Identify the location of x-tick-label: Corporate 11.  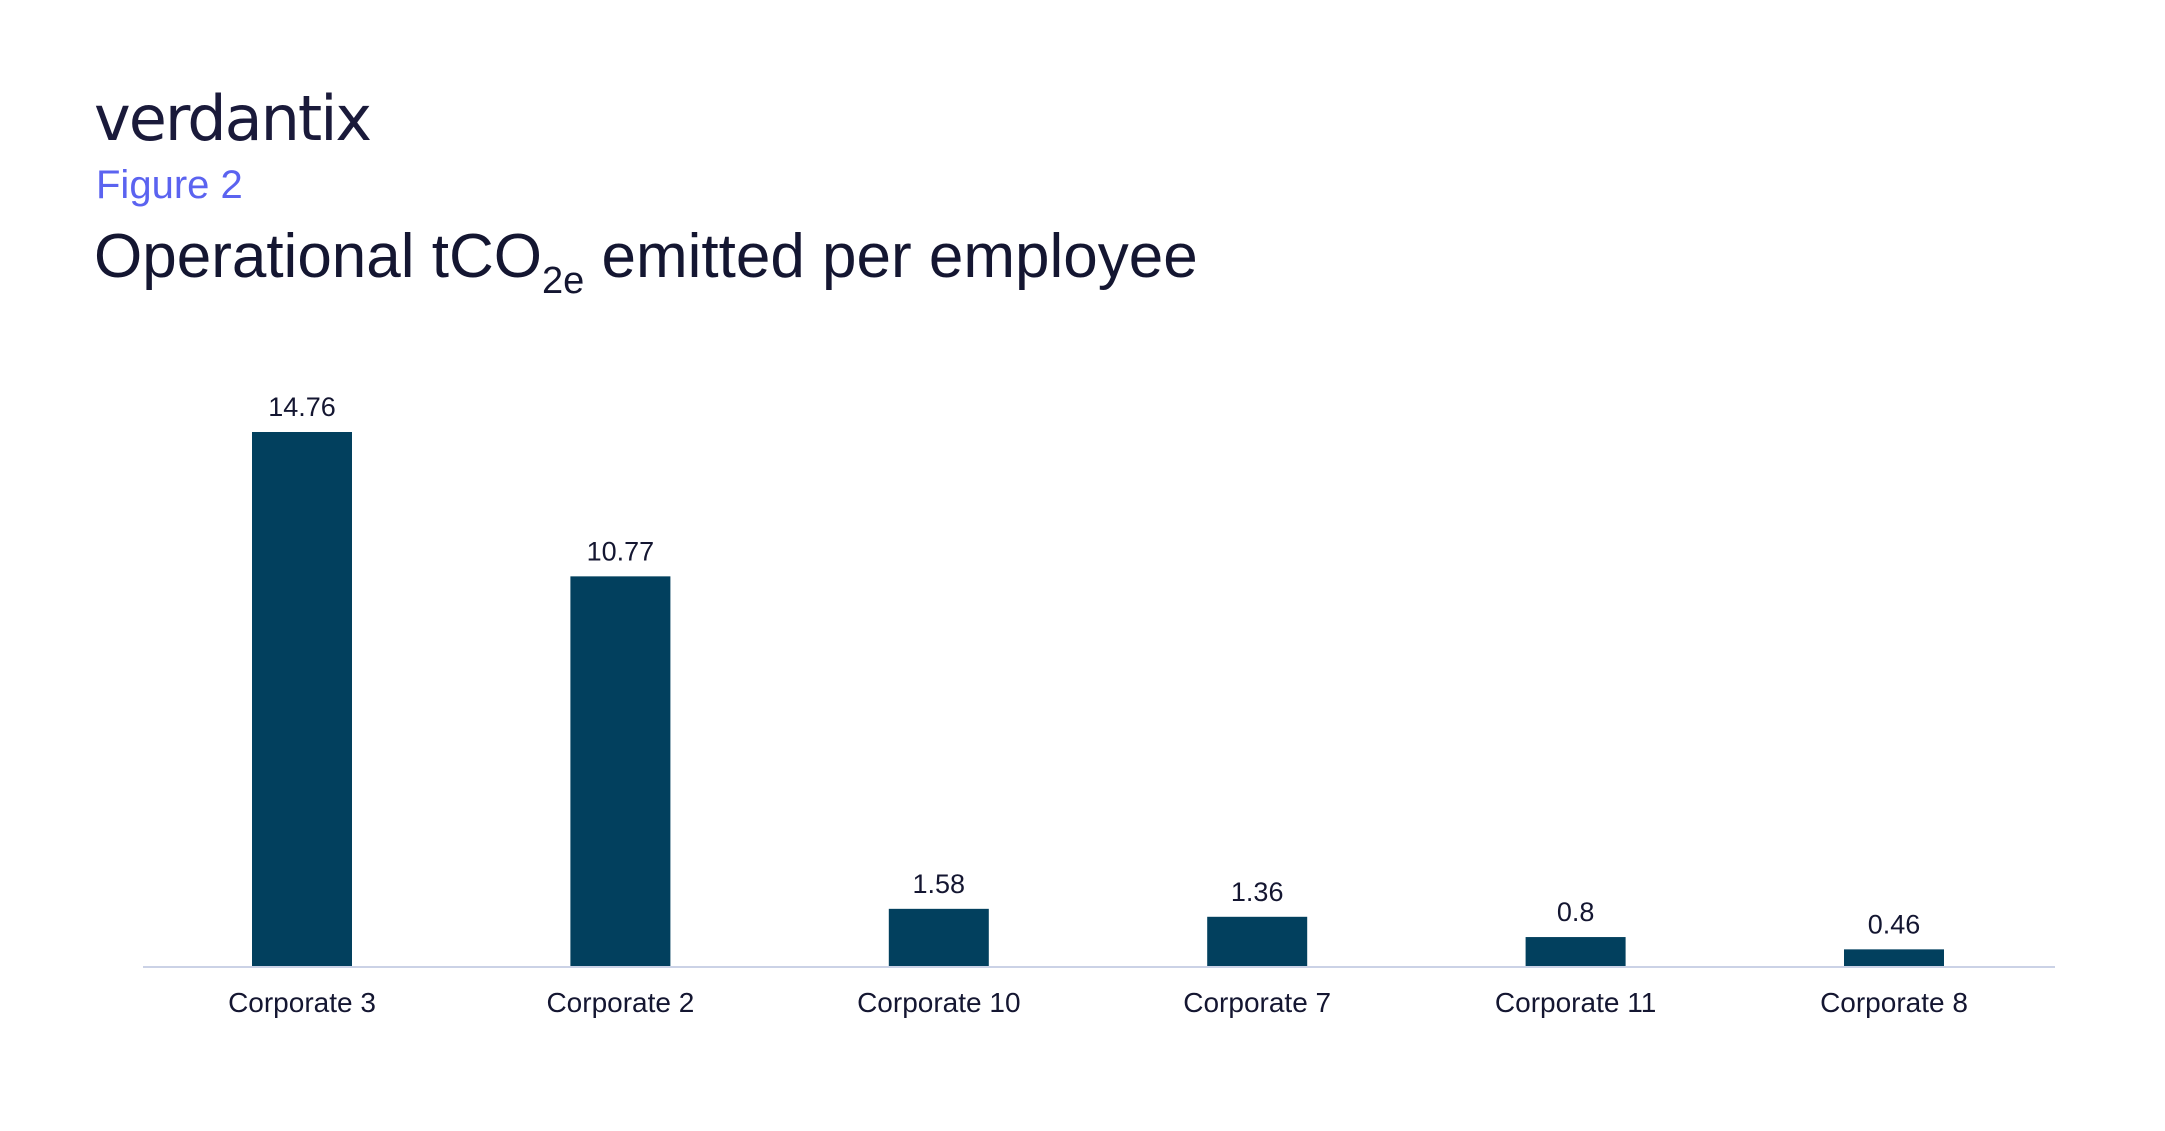
(1575, 1002).